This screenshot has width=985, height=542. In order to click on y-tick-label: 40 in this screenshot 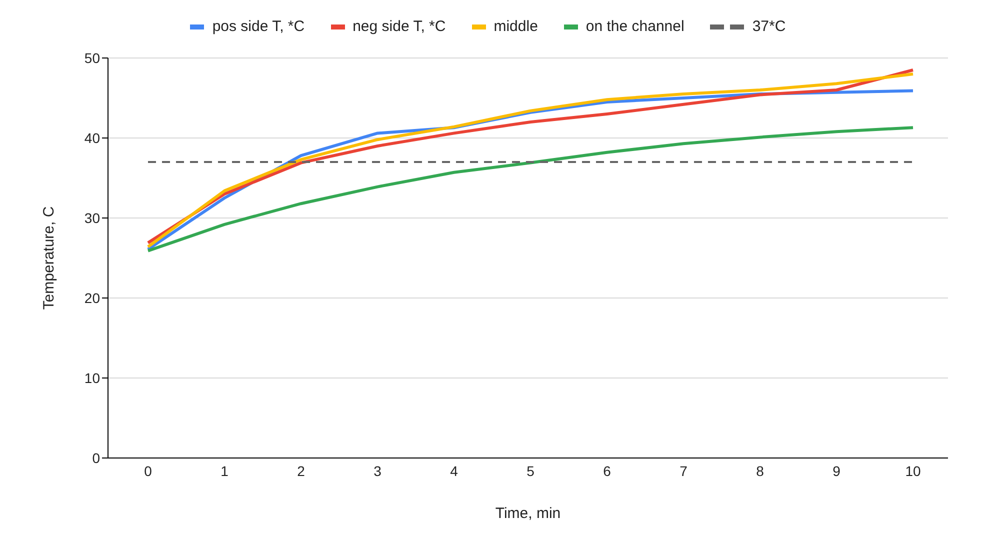, I will do `click(92, 138)`.